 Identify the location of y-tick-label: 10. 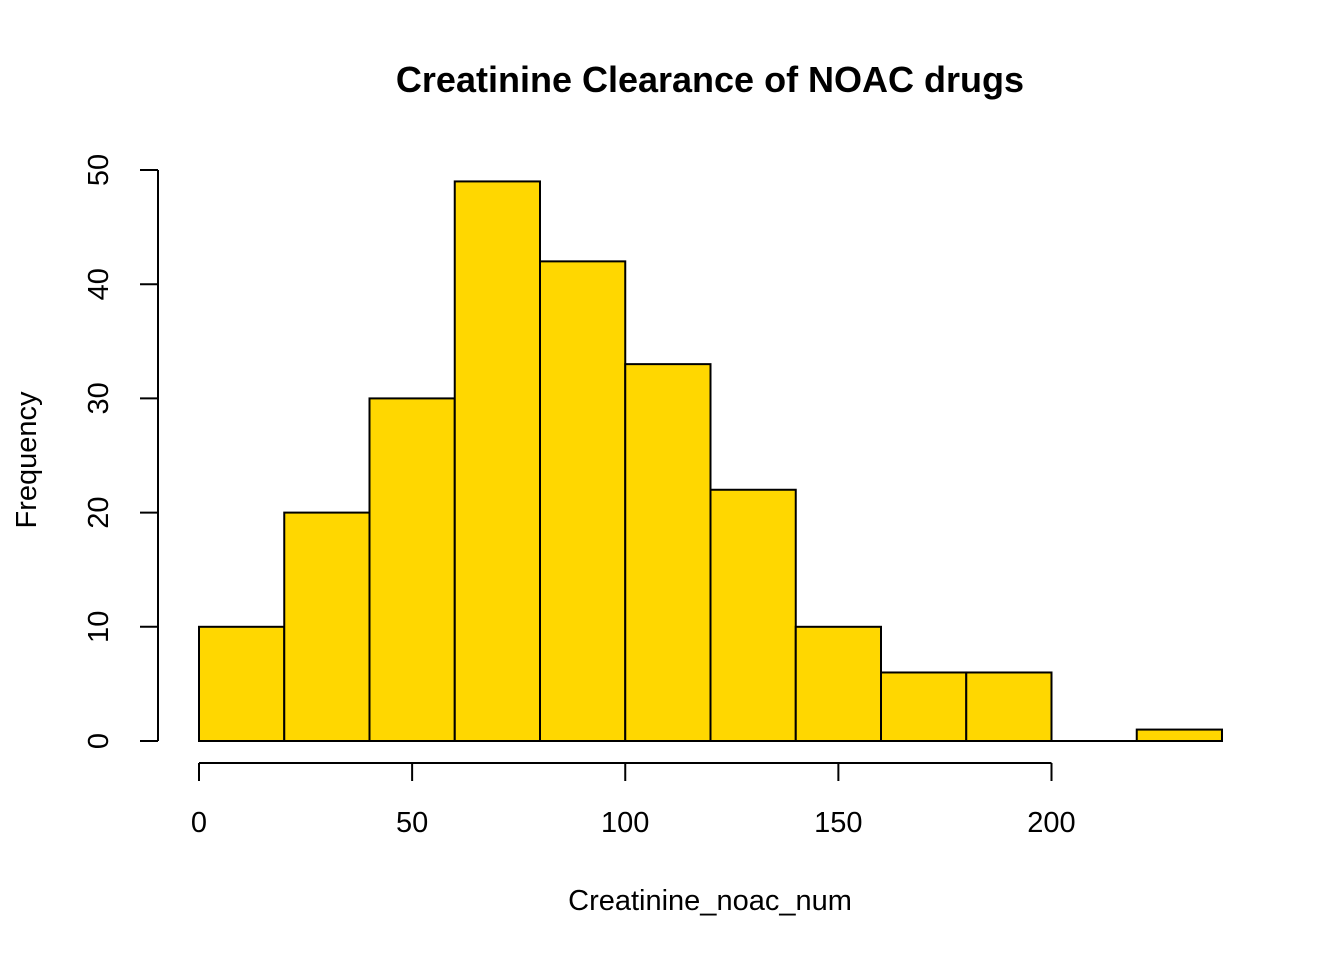
(99, 627).